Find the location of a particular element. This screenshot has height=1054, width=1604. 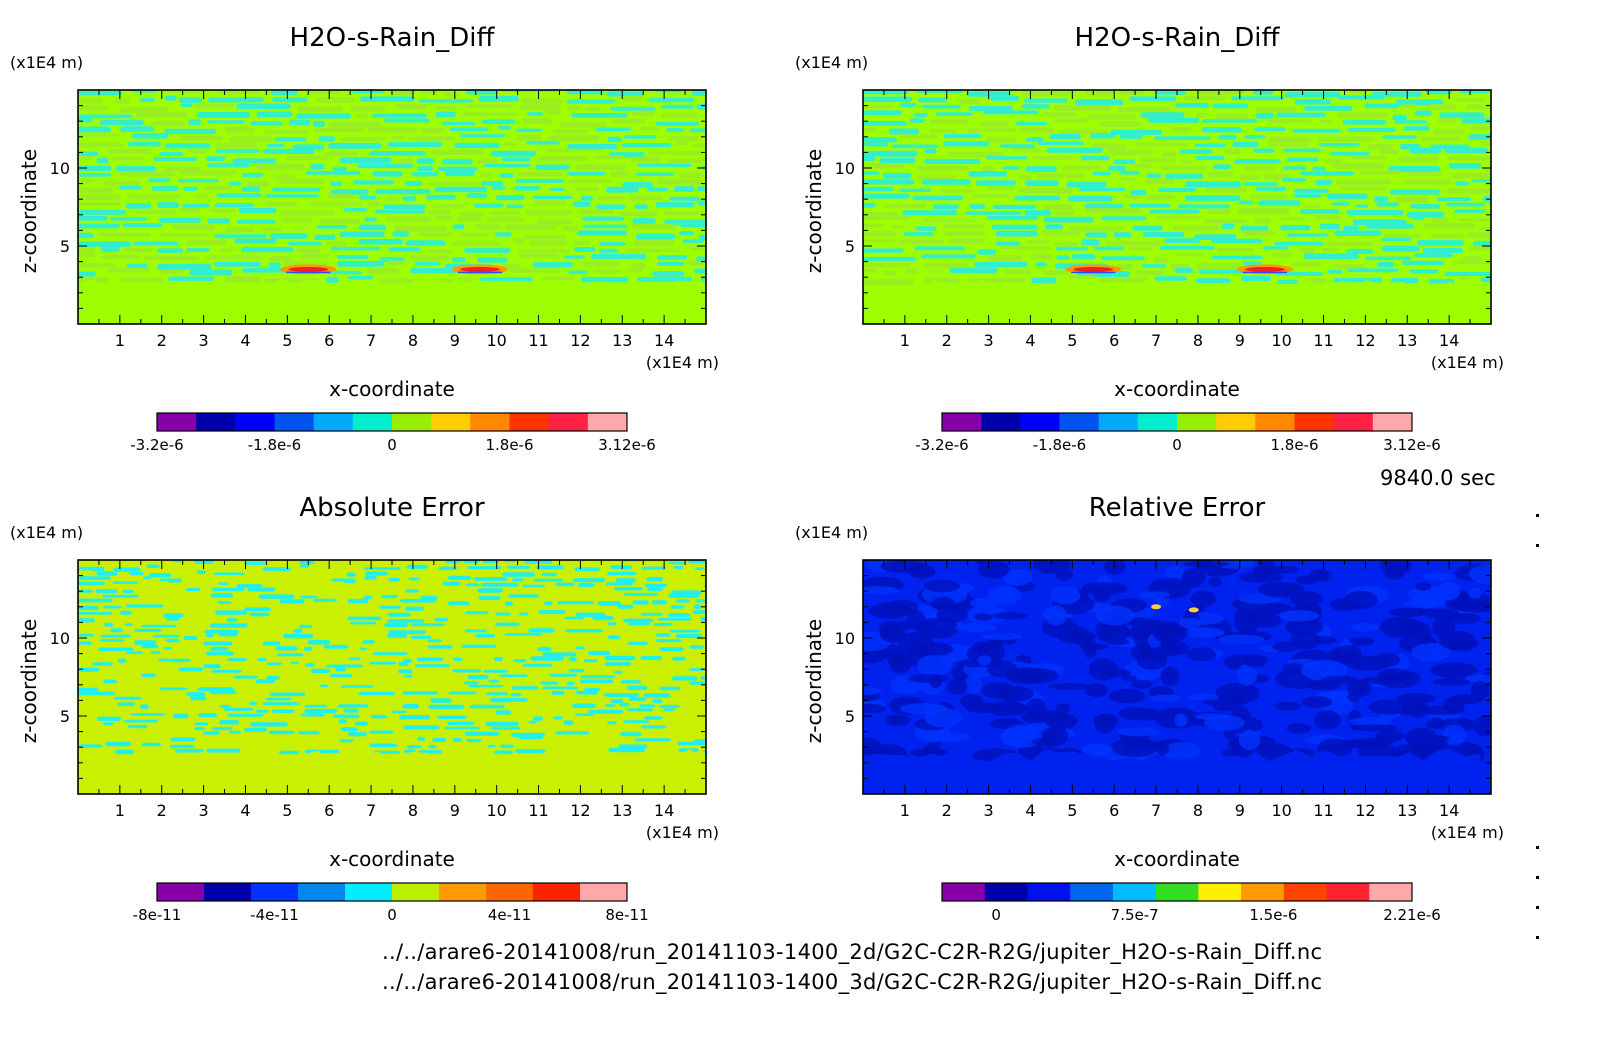

y-tick-label: 10 is located at coordinates (60, 638).